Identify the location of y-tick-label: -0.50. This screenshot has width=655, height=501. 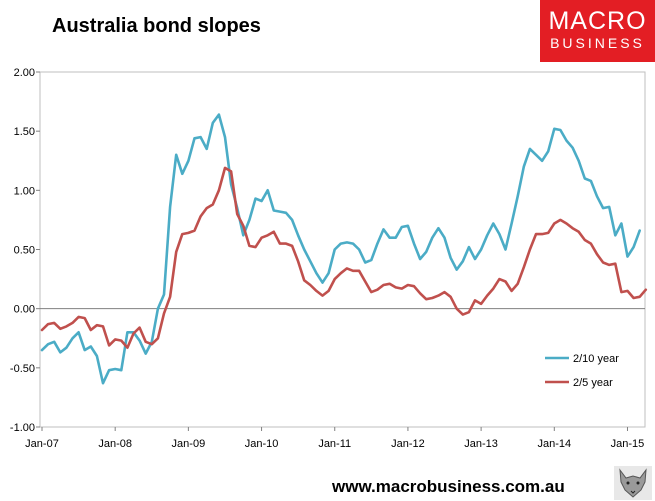
(22, 369).